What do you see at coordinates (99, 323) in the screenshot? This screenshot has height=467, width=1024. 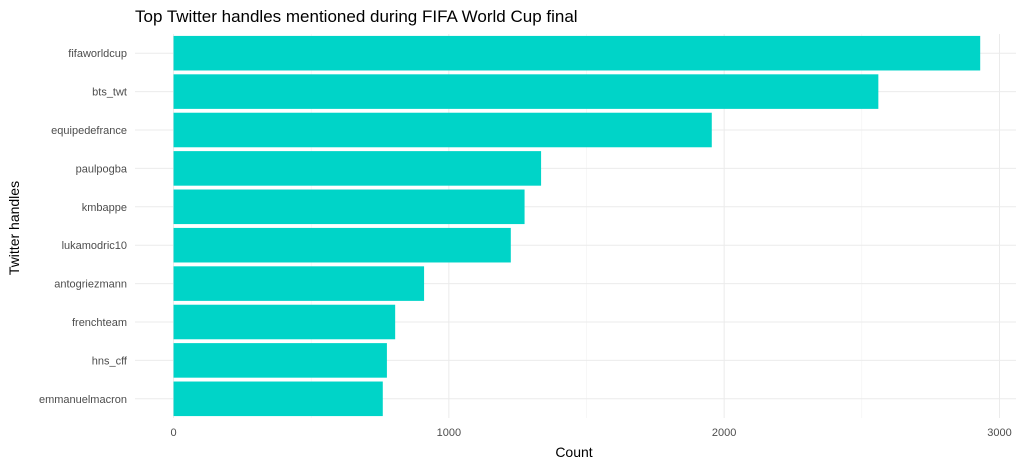 I see `y-tick-label: frenchteam` at bounding box center [99, 323].